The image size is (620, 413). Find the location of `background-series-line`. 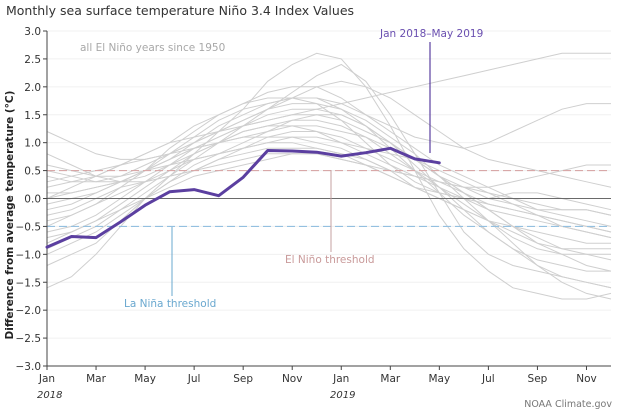

background-series-line is located at coordinates (328, 184).